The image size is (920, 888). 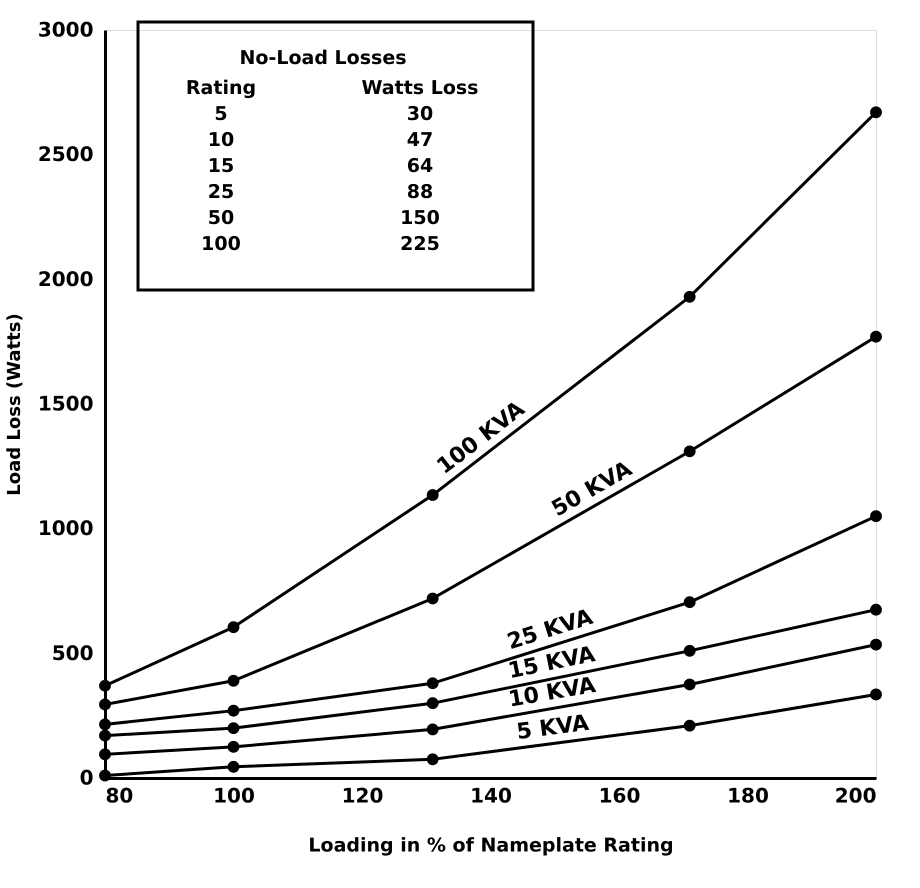 I want to click on y-tick-label: 3000, so click(x=66, y=30).